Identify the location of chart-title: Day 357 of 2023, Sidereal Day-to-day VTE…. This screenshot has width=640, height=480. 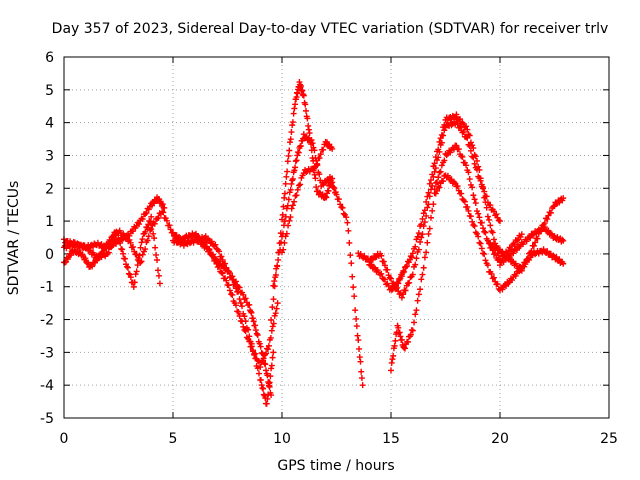
(330, 29).